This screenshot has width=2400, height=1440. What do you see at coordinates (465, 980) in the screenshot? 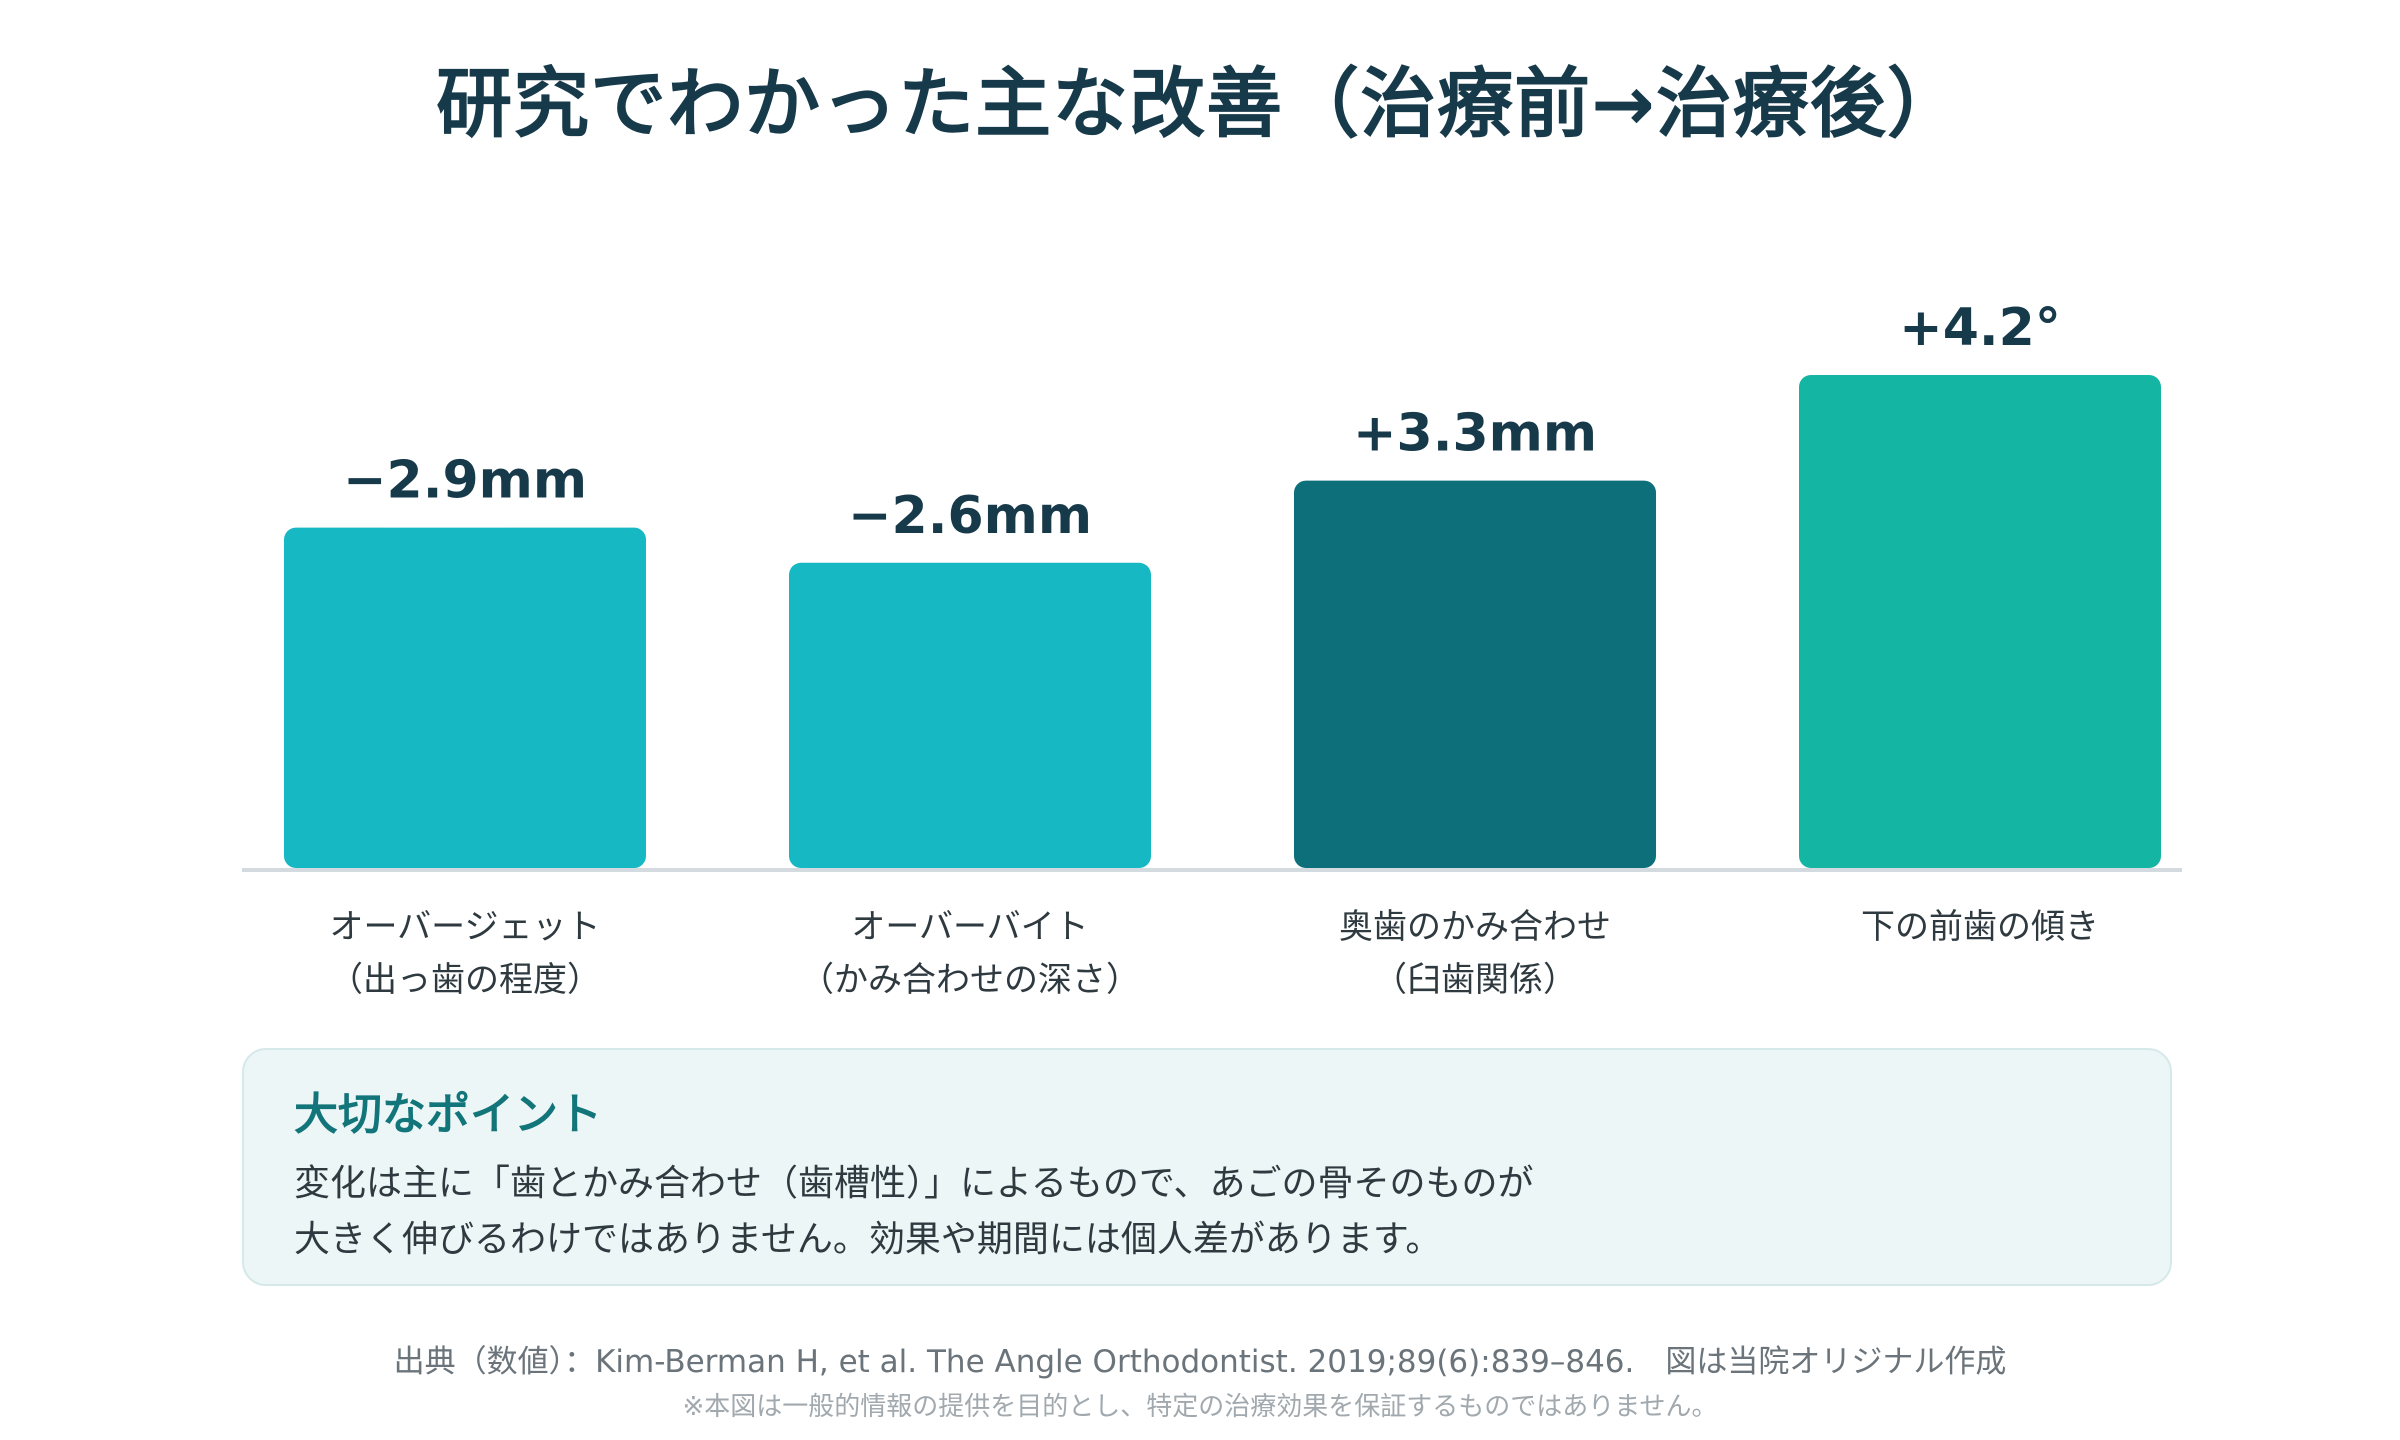
I see `category-label-1-line-2: （出っ歯の程度）` at bounding box center [465, 980].